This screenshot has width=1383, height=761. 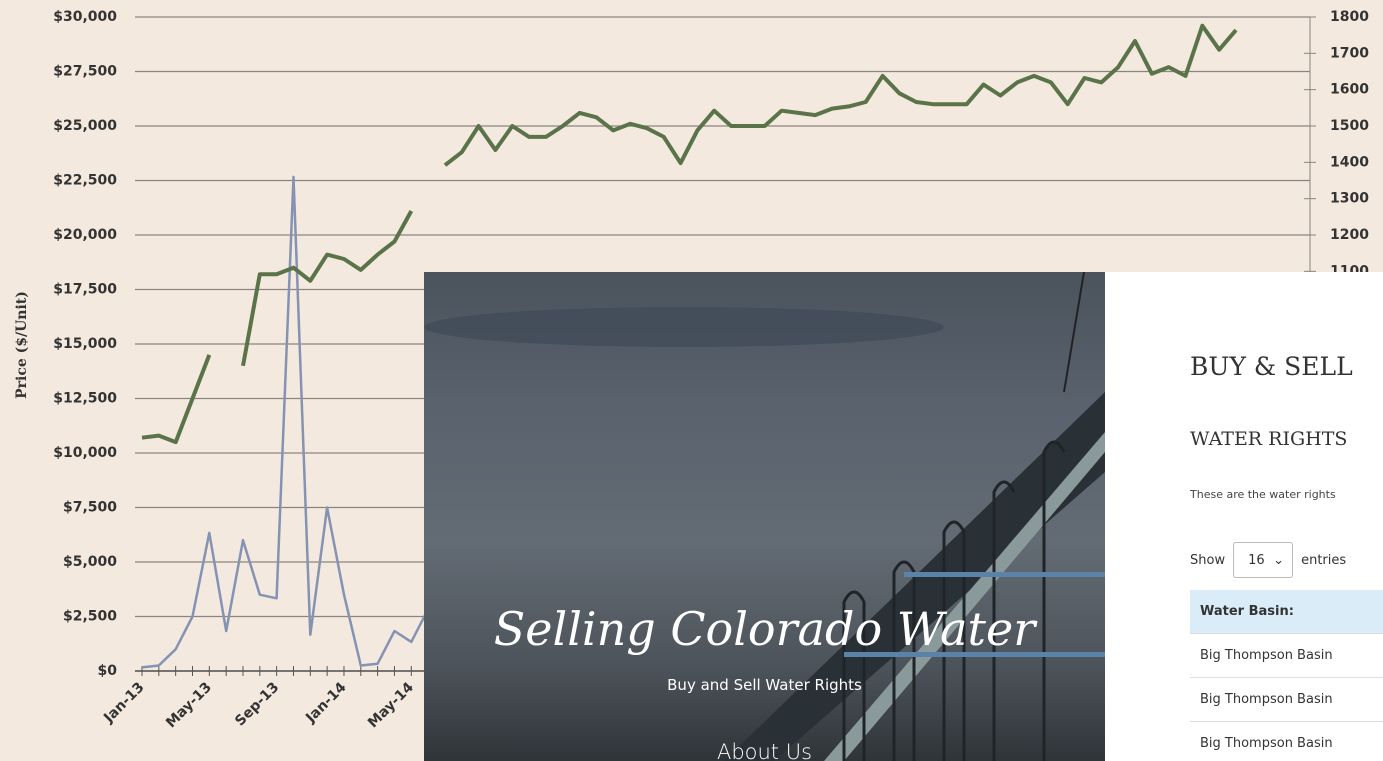 I want to click on y-axis-label: Price ($/Unit), so click(x=22, y=345).